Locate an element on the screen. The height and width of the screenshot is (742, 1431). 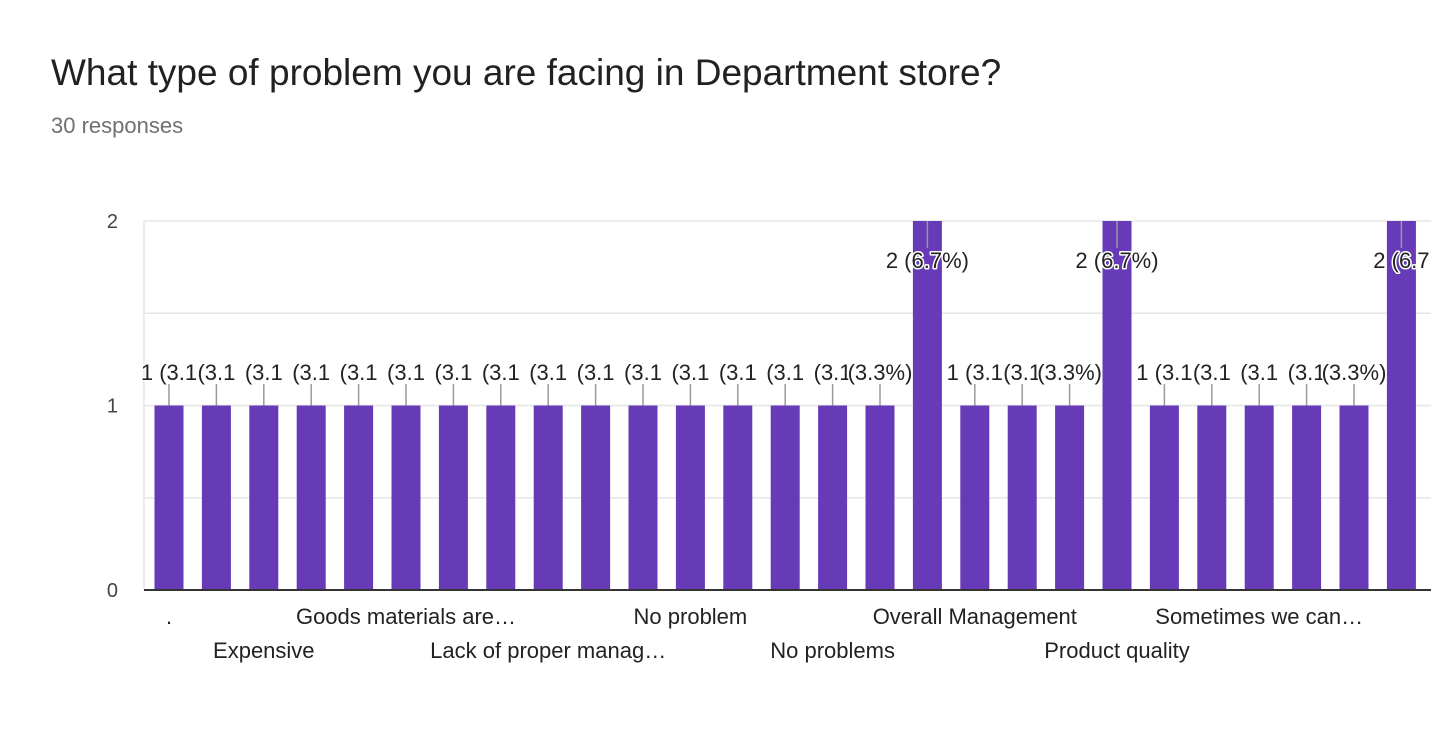
x-tick-label: . is located at coordinates (169, 616).